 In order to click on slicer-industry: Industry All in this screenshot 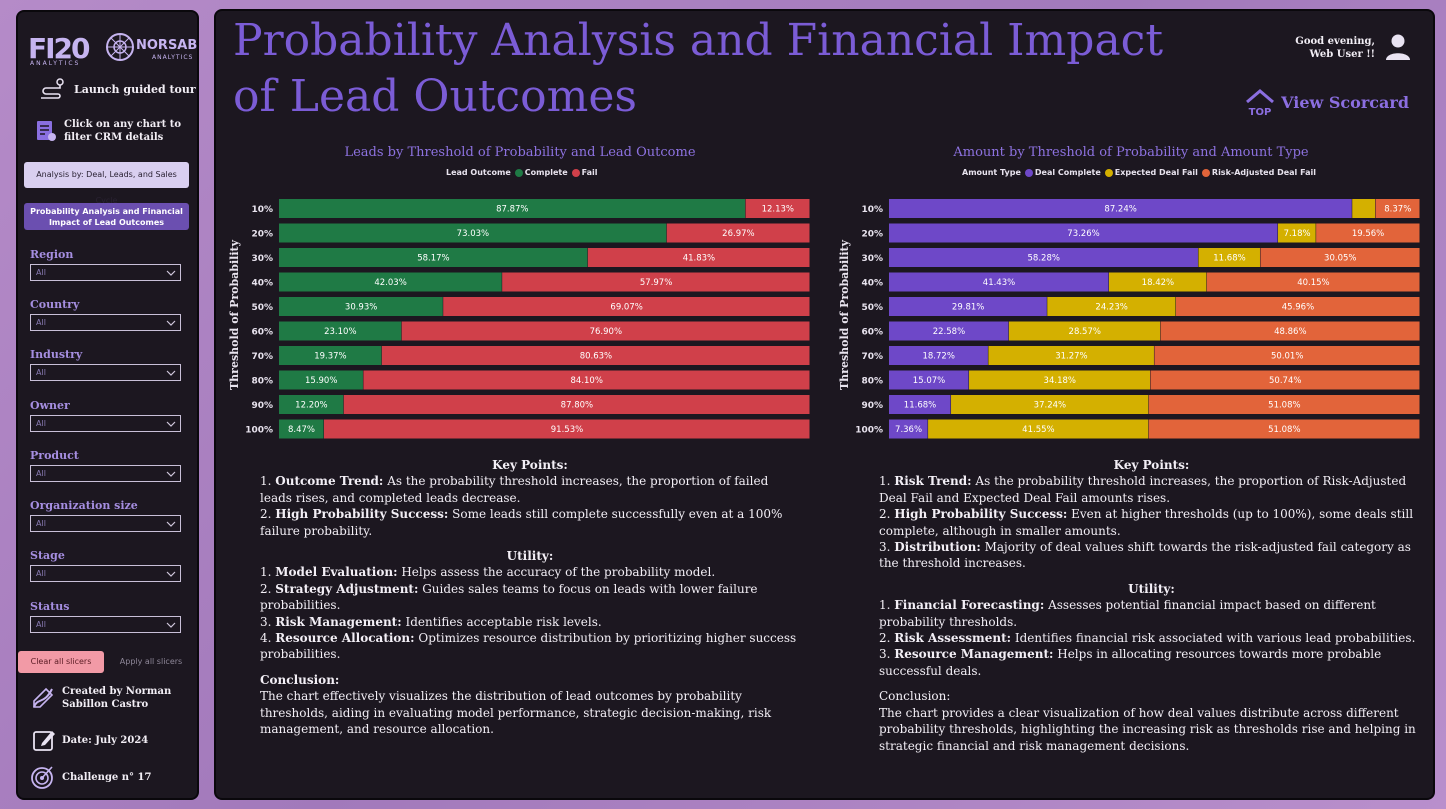, I will do `click(106, 364)`.